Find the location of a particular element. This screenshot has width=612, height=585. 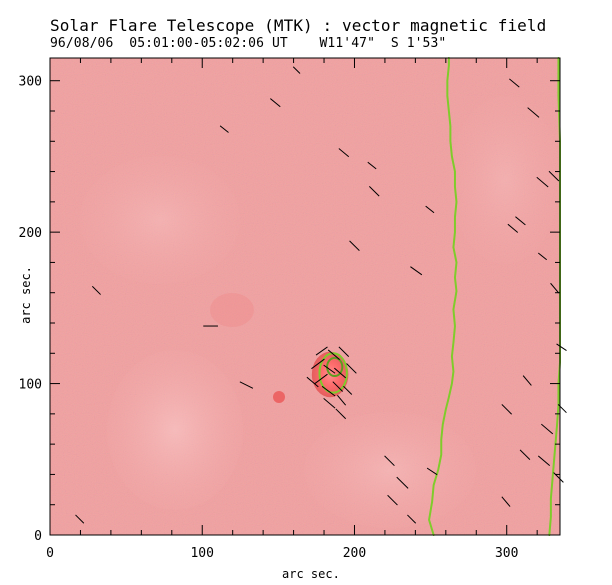

y-tick-label: 100 is located at coordinates (30, 385).